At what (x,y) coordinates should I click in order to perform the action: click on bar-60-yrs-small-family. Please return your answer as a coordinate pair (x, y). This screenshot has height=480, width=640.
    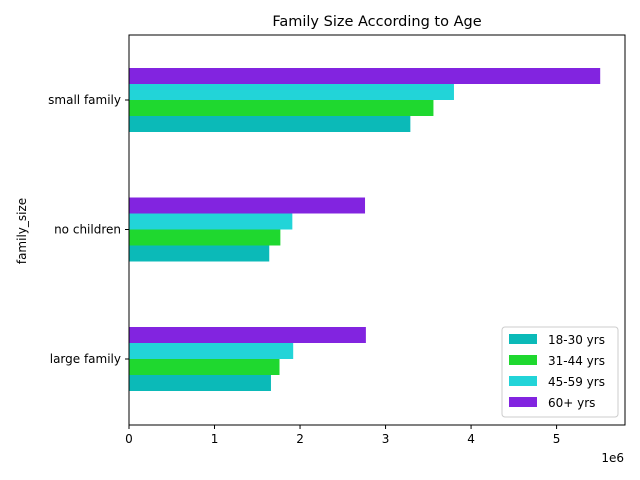
    Looking at the image, I should click on (365, 76).